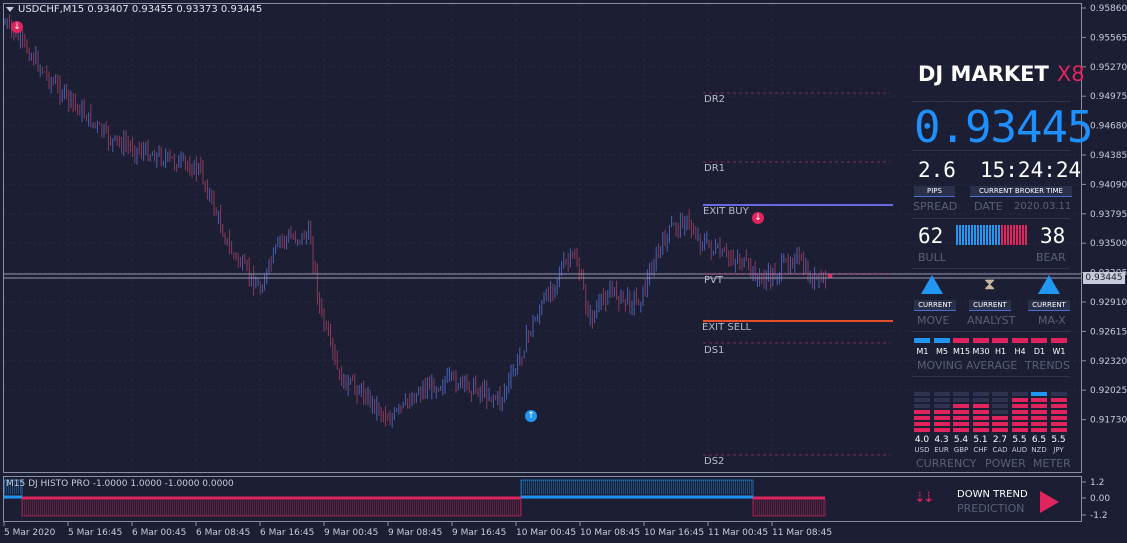 The image size is (1127, 543). I want to click on ma-label-moving: MOVING, so click(940, 365).